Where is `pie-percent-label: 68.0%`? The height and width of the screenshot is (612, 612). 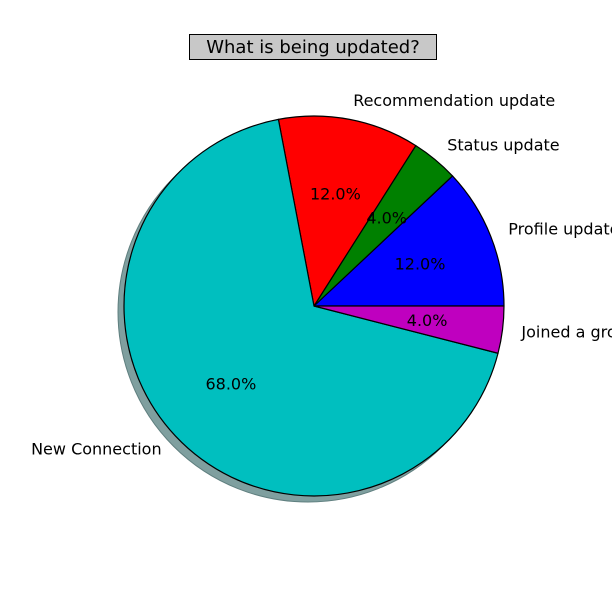
pie-percent-label: 68.0% is located at coordinates (230, 384).